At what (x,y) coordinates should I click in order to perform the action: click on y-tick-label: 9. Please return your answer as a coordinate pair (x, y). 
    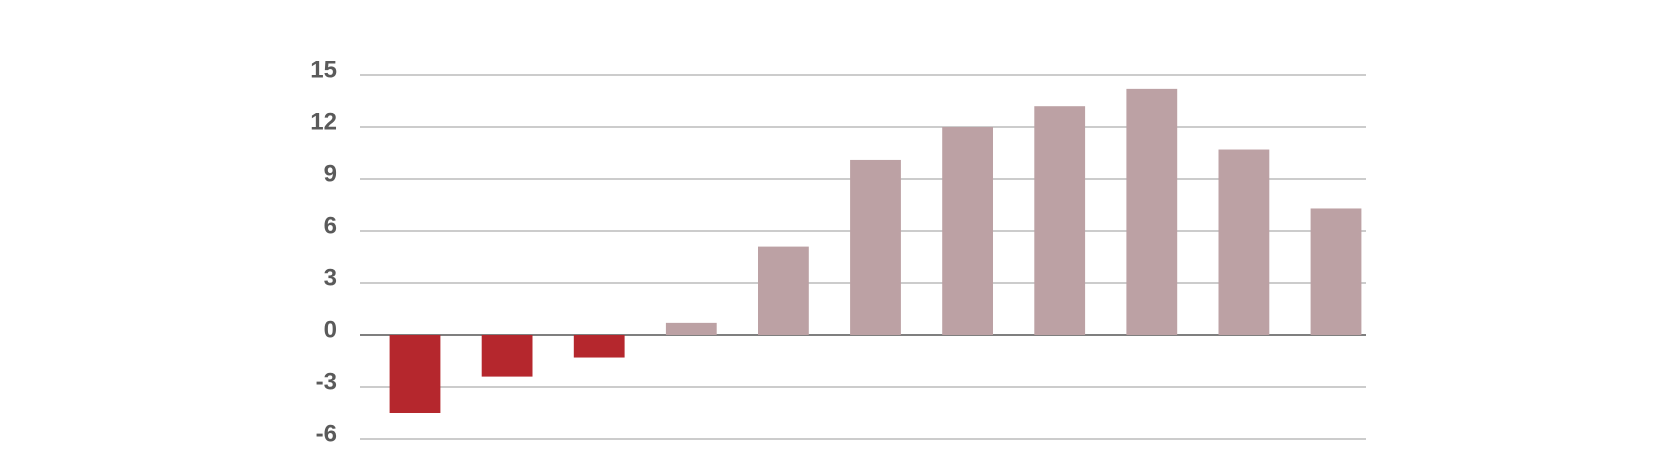
    Looking at the image, I should click on (330, 173).